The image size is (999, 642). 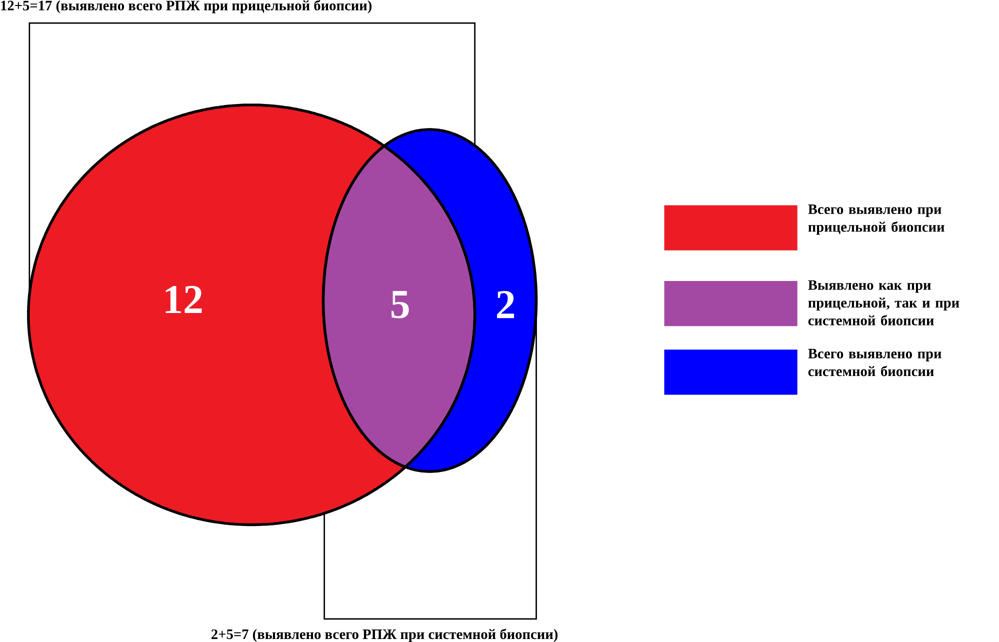 I want to click on category-label: Выявлено как при прицельной, так и при системной биопсии, so click(x=884, y=303).